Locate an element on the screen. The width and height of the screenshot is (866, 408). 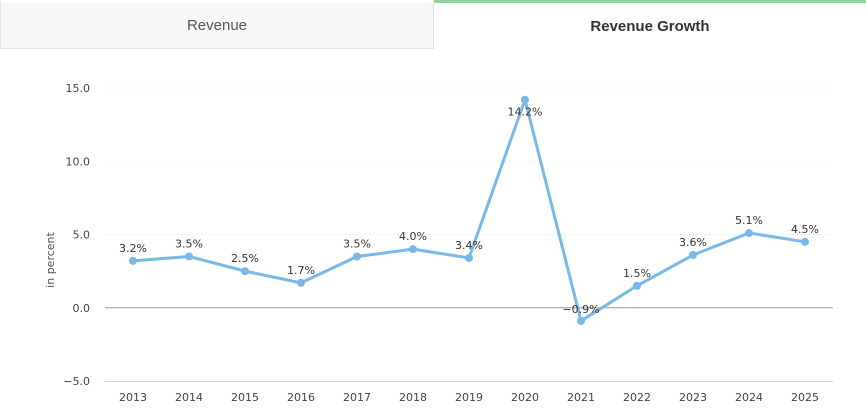
x-tick-label: 2022 is located at coordinates (637, 397).